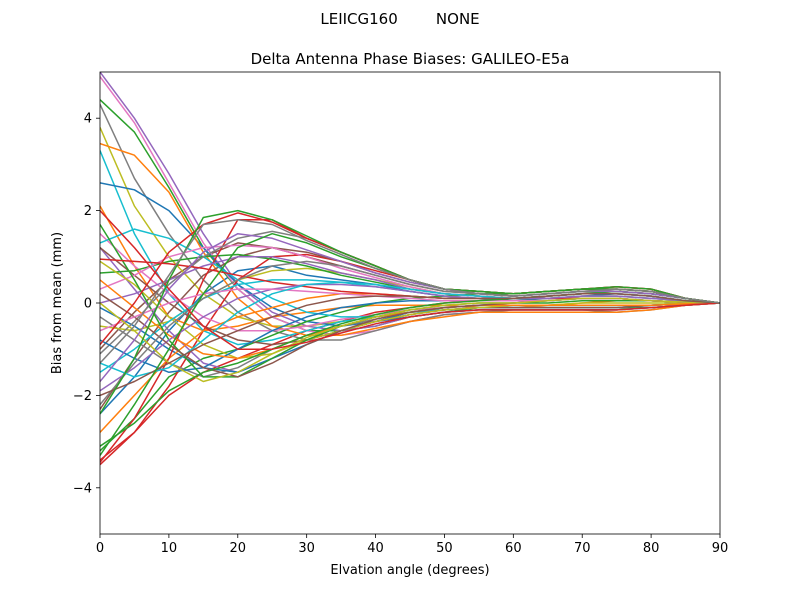  What do you see at coordinates (82, 488) in the screenshot?
I see `y-tick-label: −4` at bounding box center [82, 488].